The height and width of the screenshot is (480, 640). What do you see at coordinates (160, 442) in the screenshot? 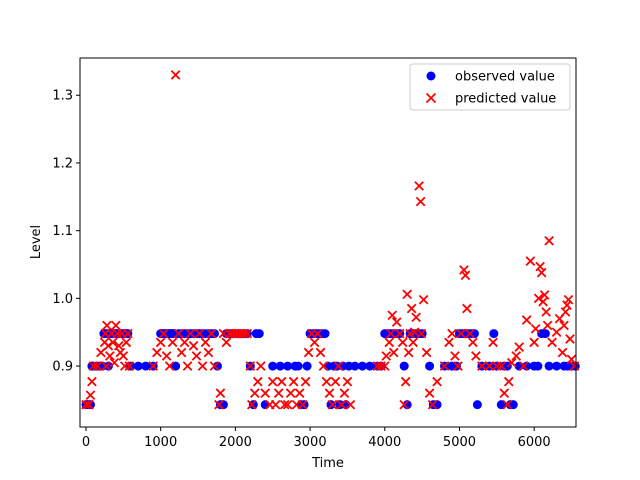
I see `x-tick-label: 1000` at bounding box center [160, 442].